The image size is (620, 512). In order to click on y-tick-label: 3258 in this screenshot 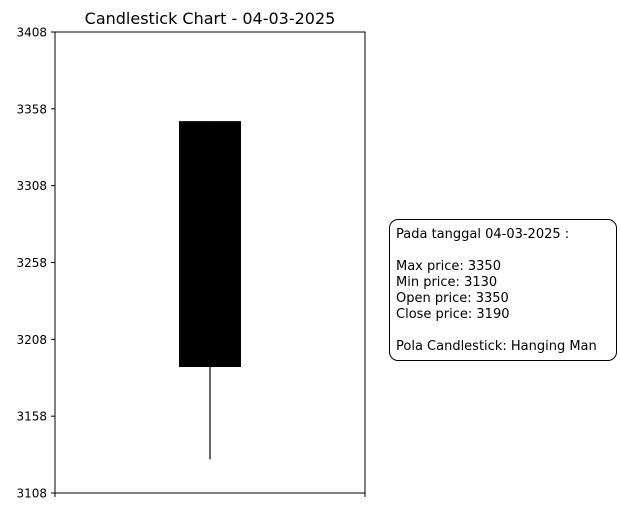, I will do `click(31, 263)`.